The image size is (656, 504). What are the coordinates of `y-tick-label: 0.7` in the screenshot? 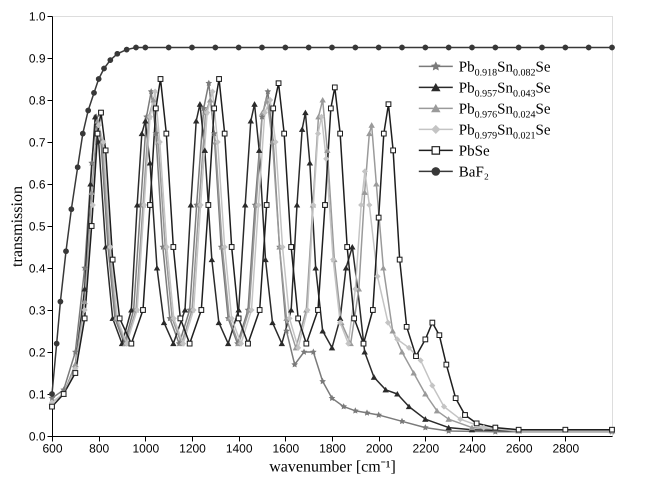 It's located at (37, 143).